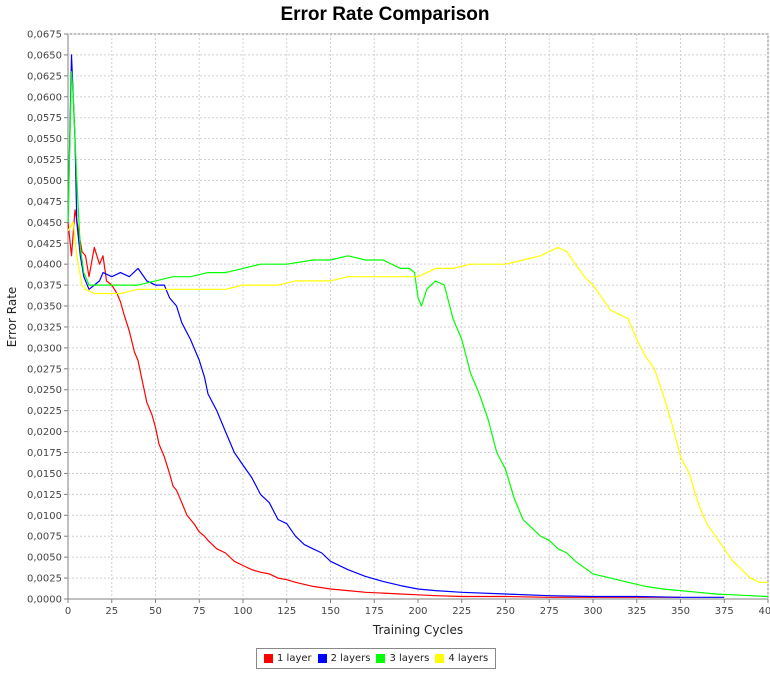 The height and width of the screenshot is (673, 770). I want to click on y-tick-label: 0,0200, so click(44, 432).